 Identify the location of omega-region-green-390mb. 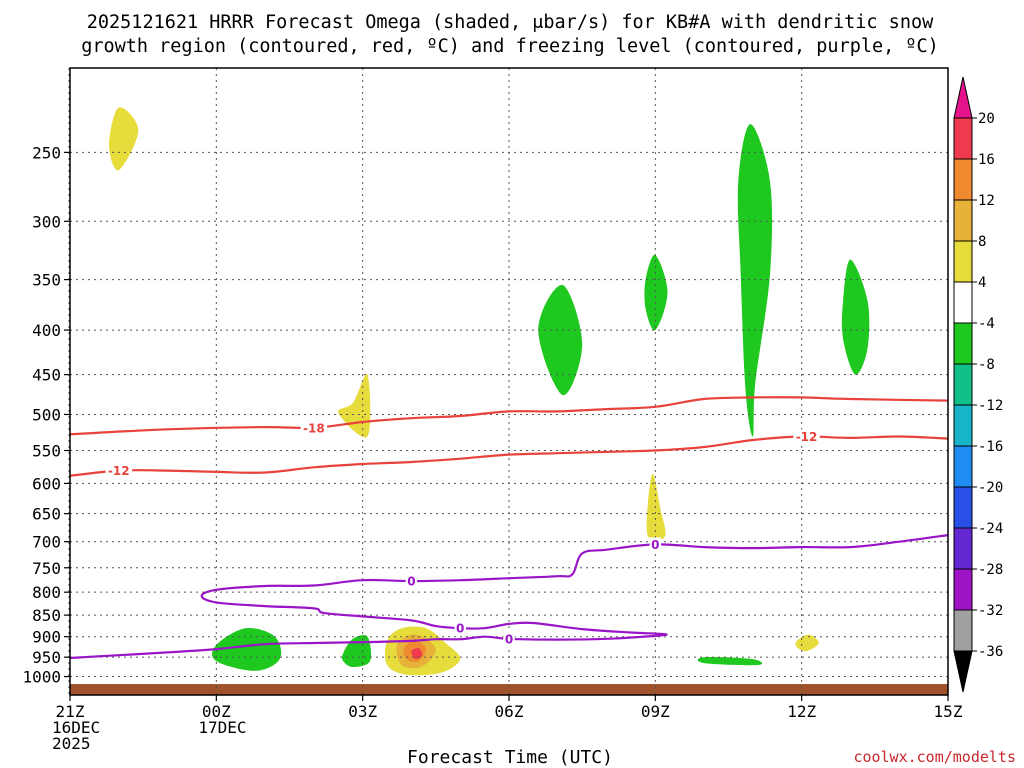
(855, 317).